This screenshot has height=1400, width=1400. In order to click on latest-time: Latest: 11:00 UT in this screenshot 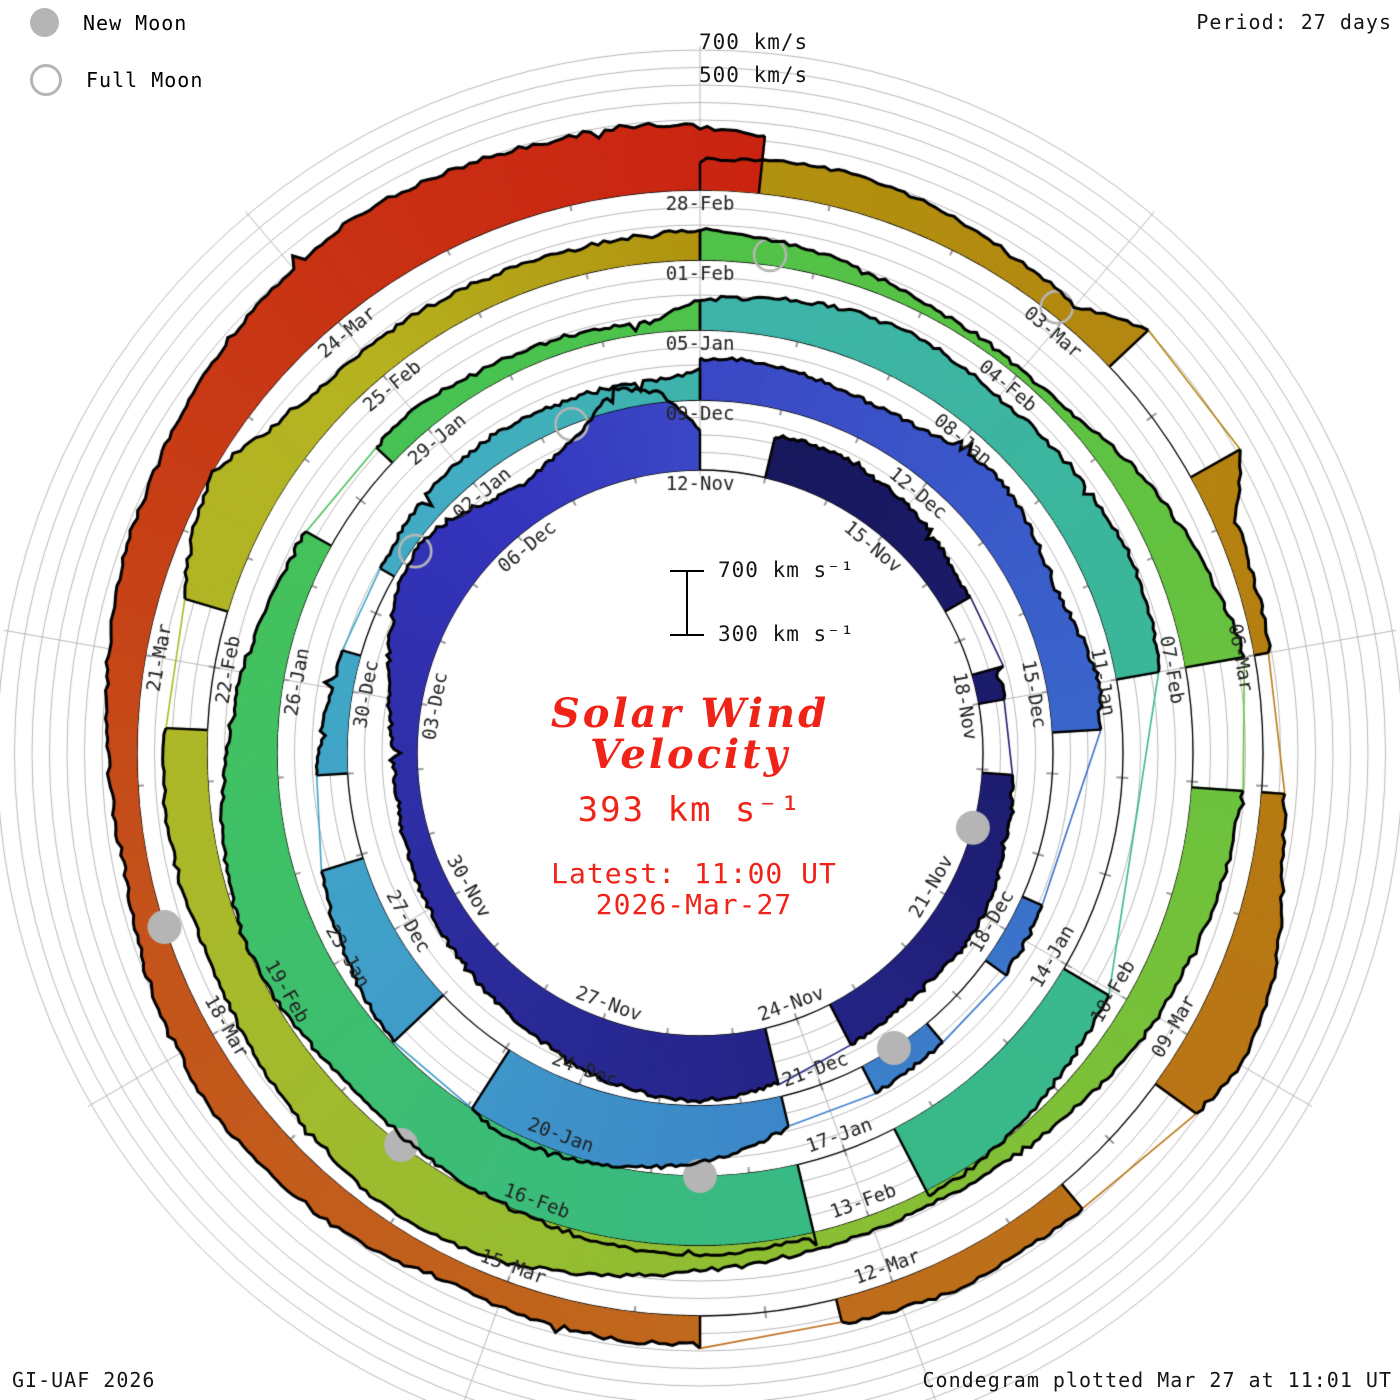, I will do `click(694, 873)`.